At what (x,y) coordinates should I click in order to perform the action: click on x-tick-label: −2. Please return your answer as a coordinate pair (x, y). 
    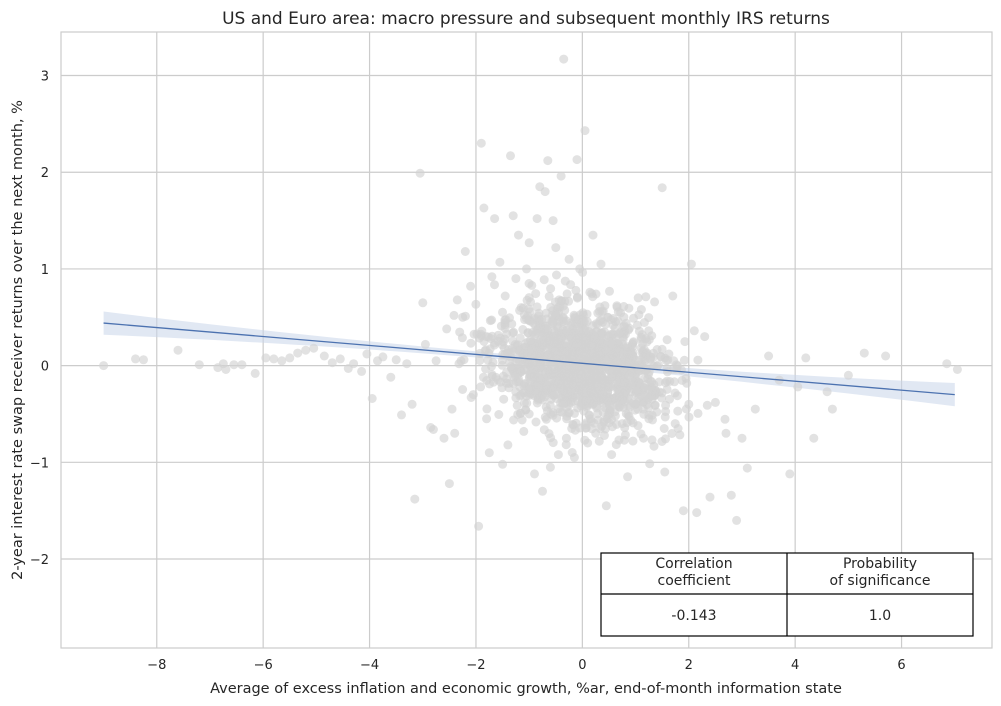
    Looking at the image, I should click on (475, 665).